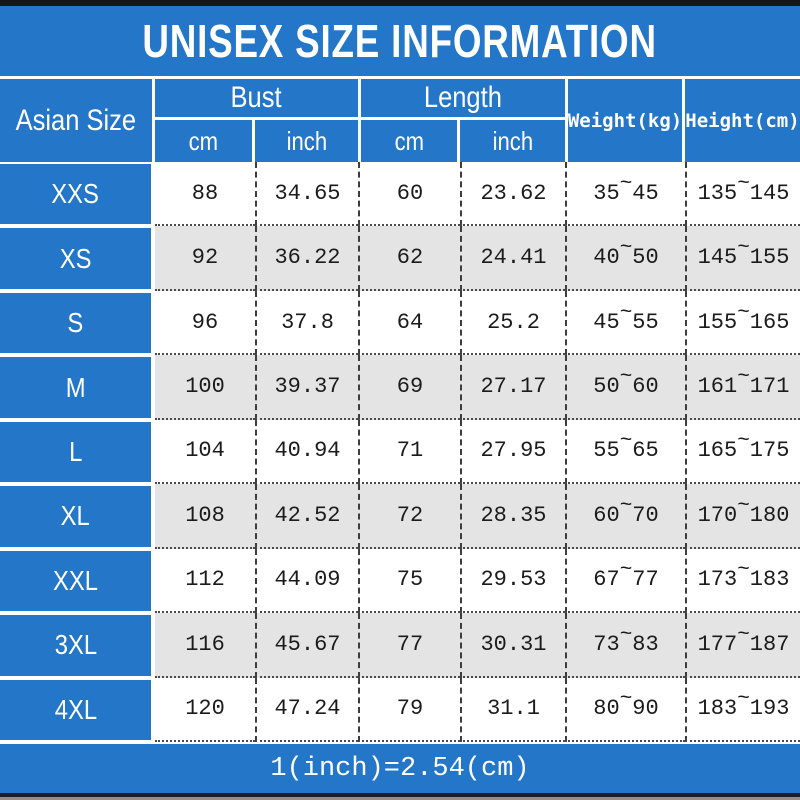 Image resolution: width=800 pixels, height=800 pixels. I want to click on header-bust-cm: cm, so click(205, 141).